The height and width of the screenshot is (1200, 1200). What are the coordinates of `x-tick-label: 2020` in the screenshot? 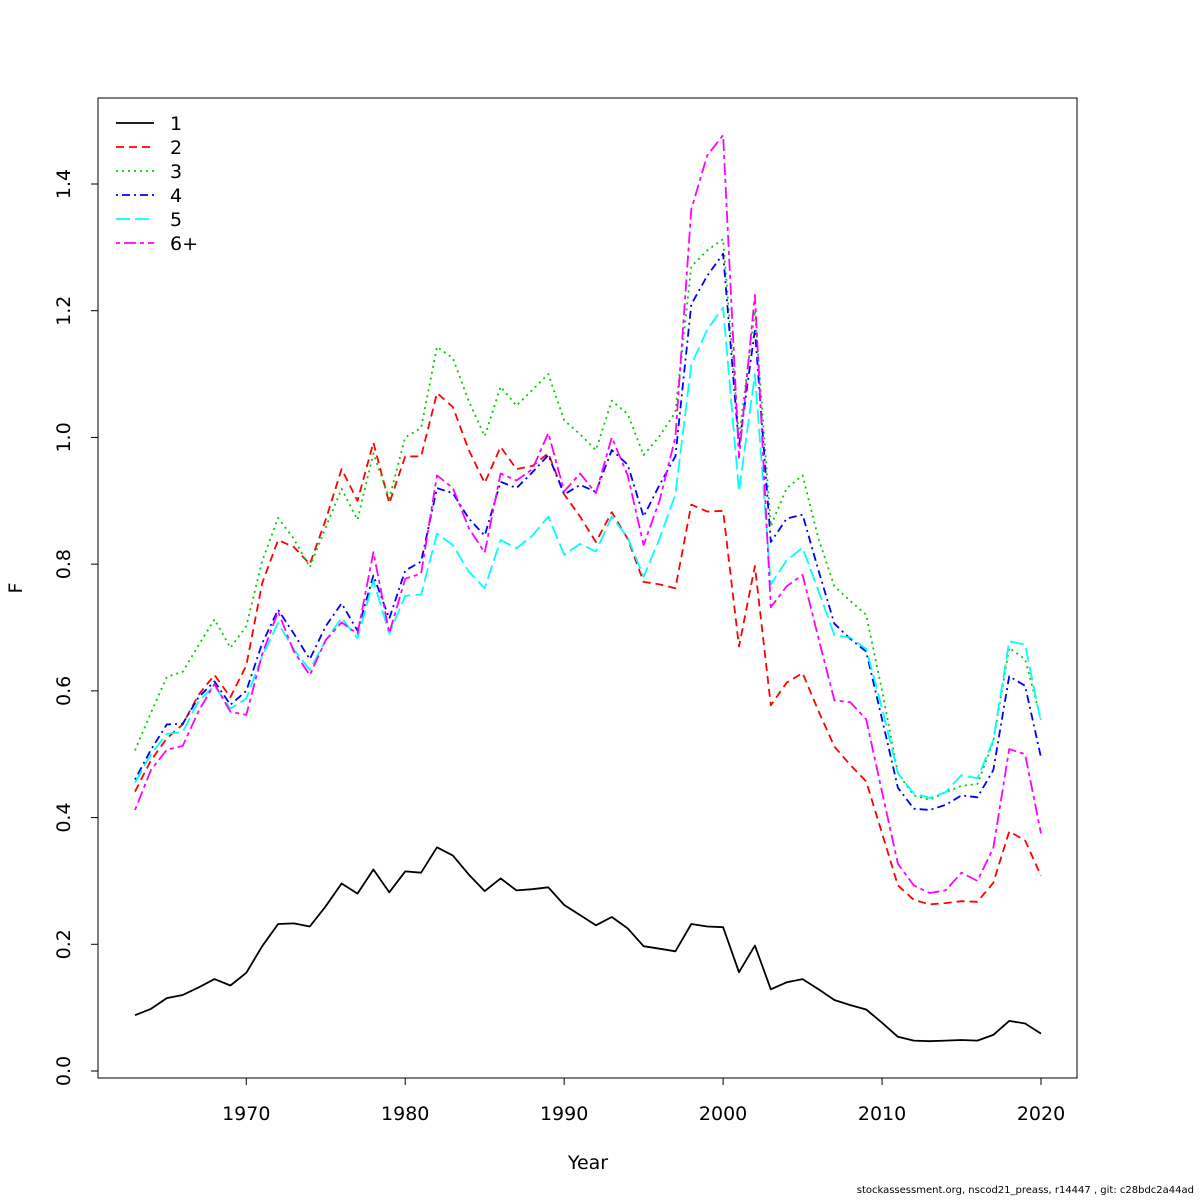 It's located at (1041, 1114).